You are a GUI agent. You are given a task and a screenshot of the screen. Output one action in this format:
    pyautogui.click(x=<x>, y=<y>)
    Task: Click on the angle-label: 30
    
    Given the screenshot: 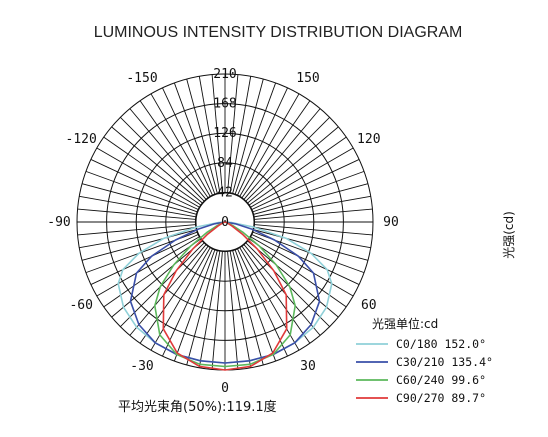 What is the action you would take?
    pyautogui.click(x=308, y=366)
    